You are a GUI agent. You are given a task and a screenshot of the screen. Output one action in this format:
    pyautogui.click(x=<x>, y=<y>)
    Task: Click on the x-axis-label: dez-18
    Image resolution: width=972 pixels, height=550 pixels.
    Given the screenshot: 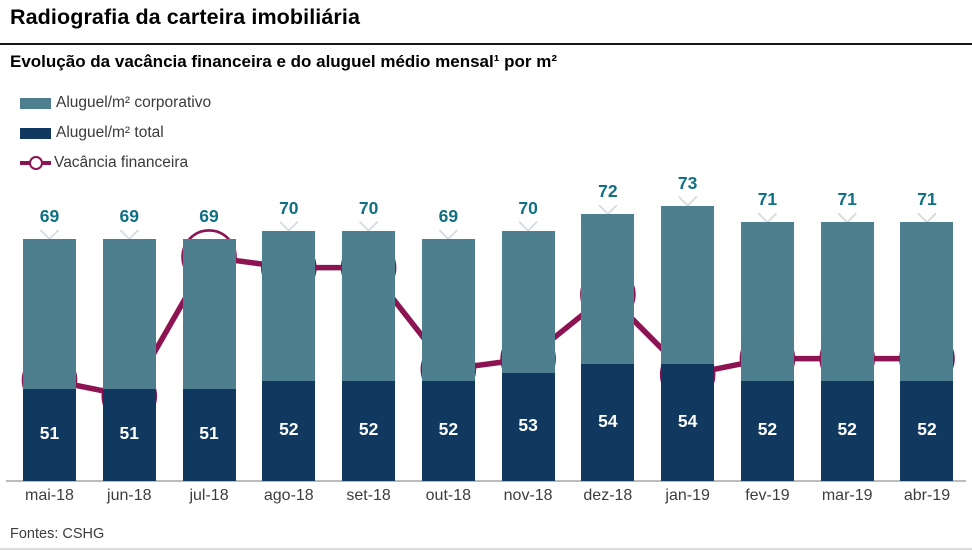 What is the action you would take?
    pyautogui.click(x=608, y=495)
    